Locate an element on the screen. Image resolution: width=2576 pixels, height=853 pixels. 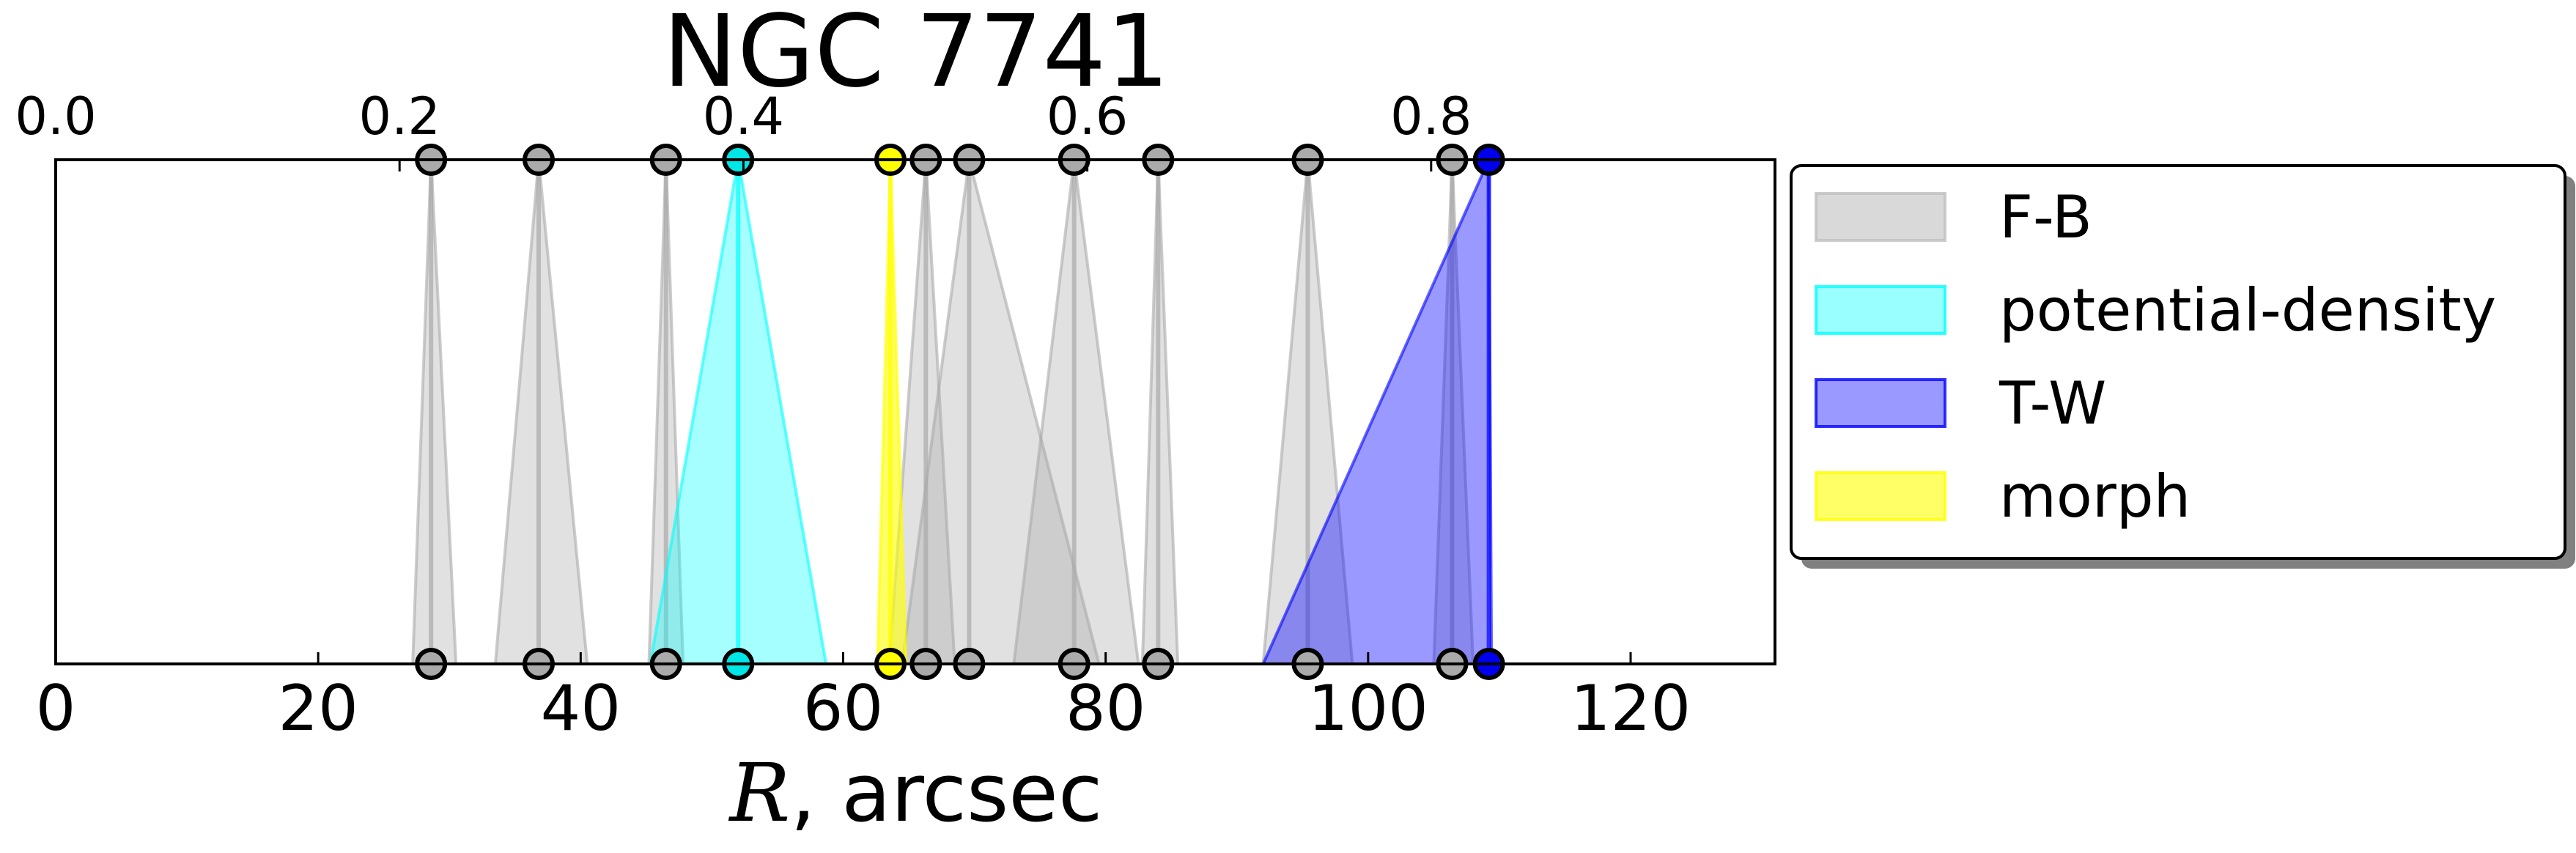
top-tick-label-2: 0.4 is located at coordinates (743, 116).